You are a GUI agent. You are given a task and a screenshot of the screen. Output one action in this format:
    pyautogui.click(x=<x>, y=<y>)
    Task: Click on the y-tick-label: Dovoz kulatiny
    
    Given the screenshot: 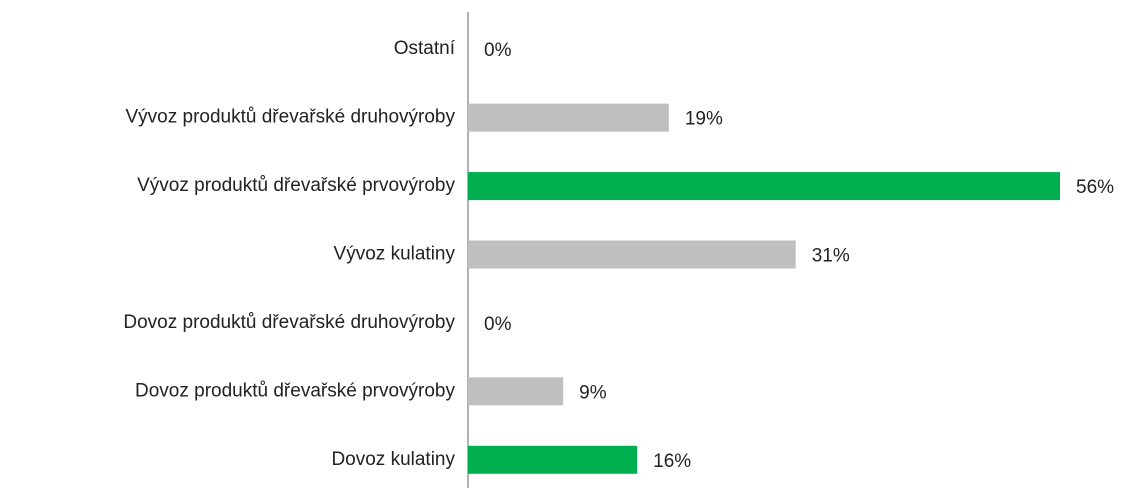 What is the action you would take?
    pyautogui.click(x=393, y=459)
    